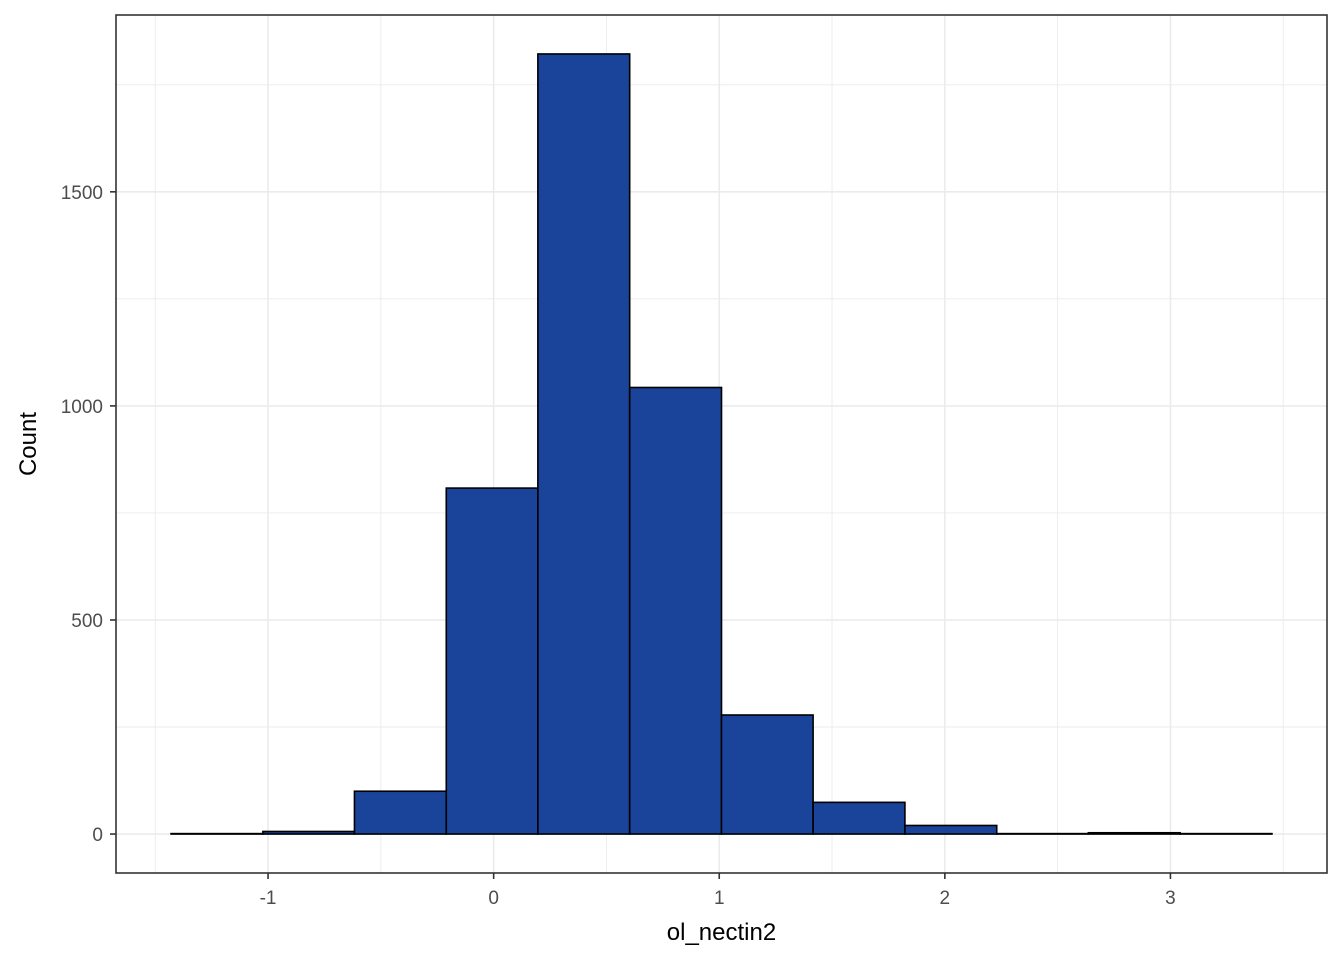 The width and height of the screenshot is (1344, 960). I want to click on y-tick-label: 0, so click(97, 835).